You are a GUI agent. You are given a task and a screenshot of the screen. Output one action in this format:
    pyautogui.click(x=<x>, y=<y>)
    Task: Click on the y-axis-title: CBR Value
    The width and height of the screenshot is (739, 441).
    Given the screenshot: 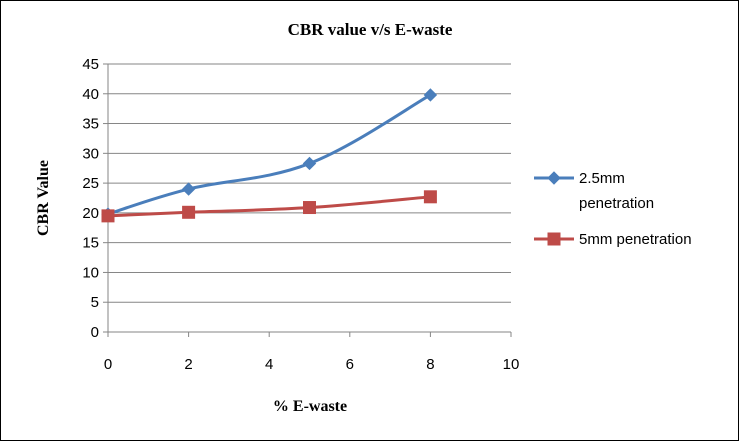 What is the action you would take?
    pyautogui.click(x=43, y=198)
    